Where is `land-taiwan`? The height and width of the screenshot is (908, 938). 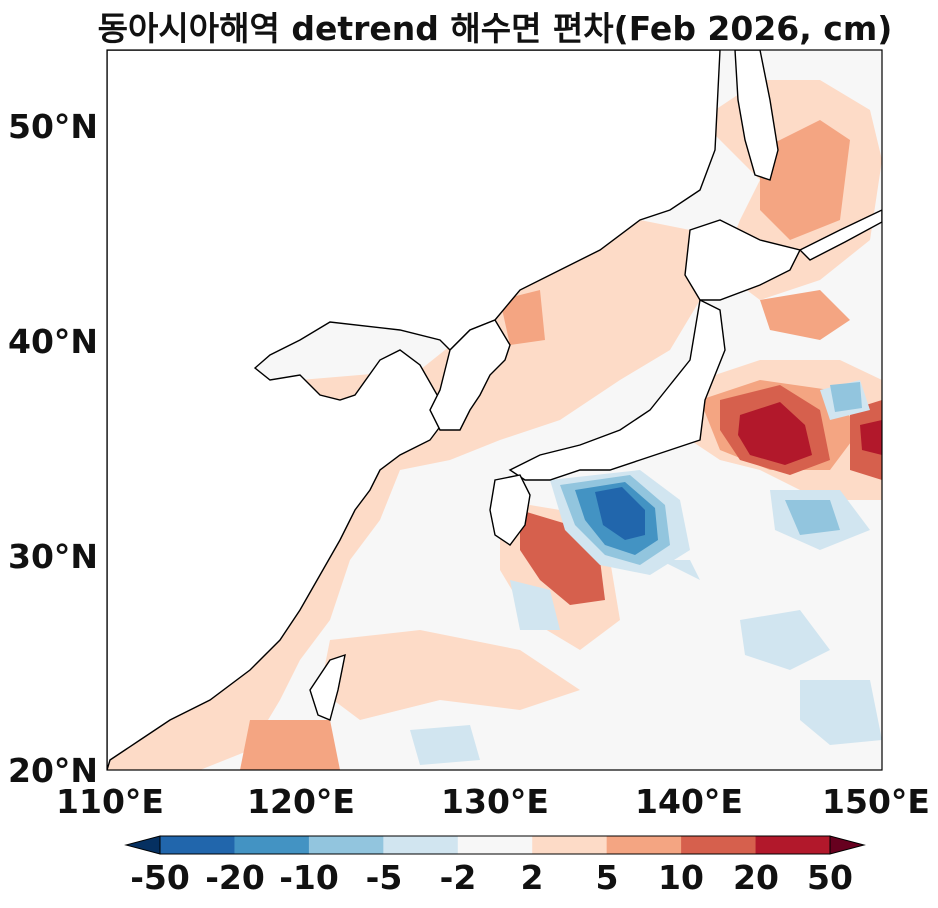
land-taiwan is located at coordinates (327, 687).